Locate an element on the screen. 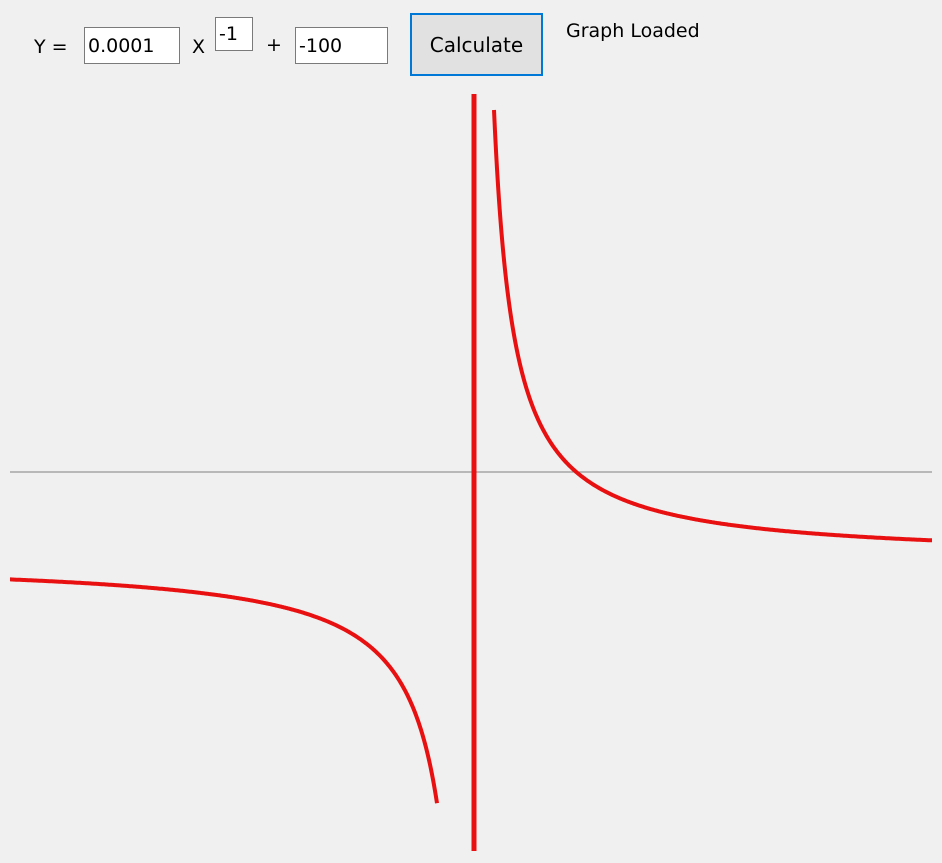 The image size is (942, 863). plus-label: + is located at coordinates (274, 45).